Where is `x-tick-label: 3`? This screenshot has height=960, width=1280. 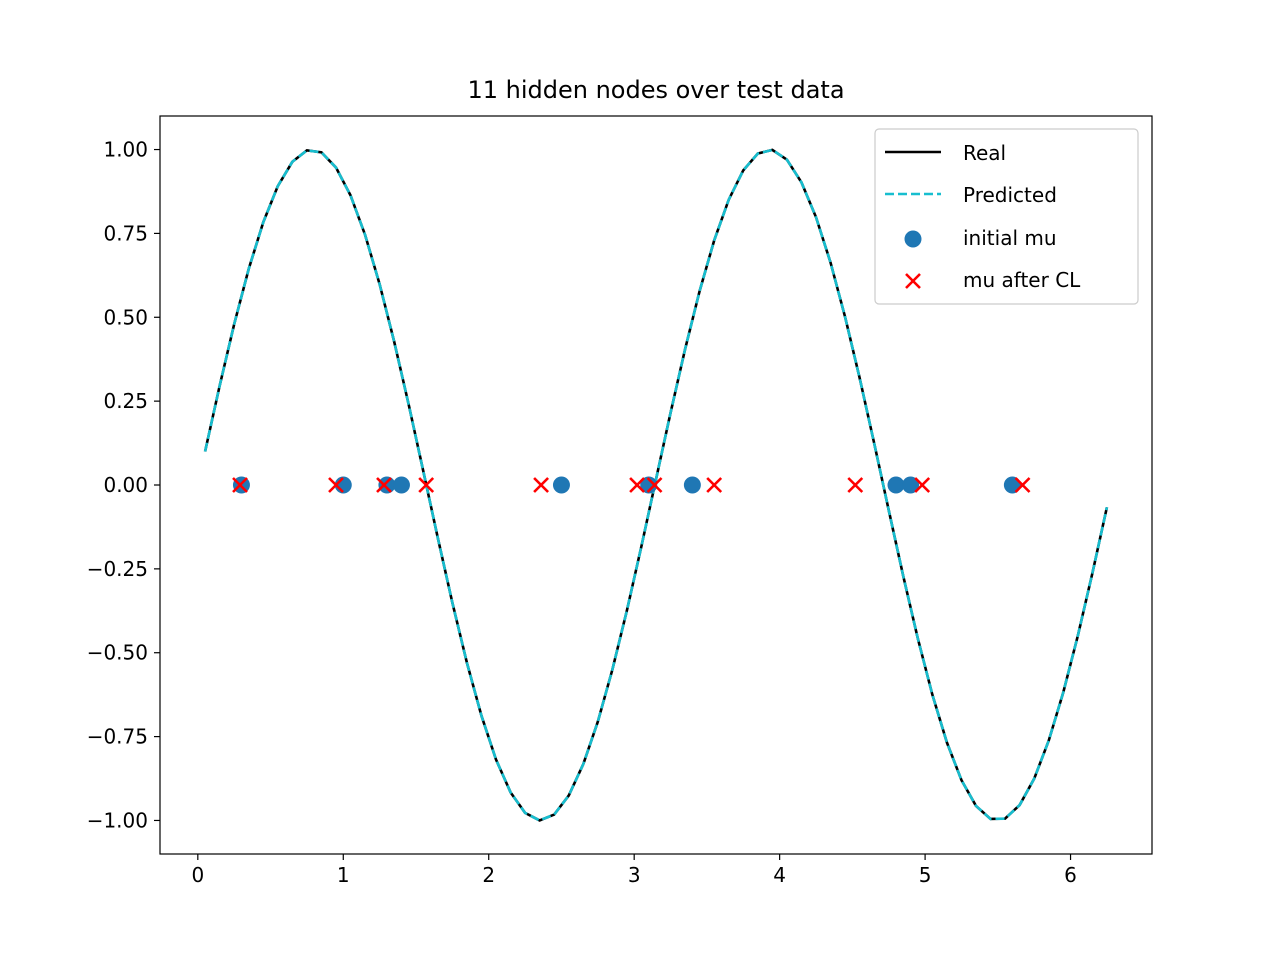 x-tick-label: 3 is located at coordinates (634, 875).